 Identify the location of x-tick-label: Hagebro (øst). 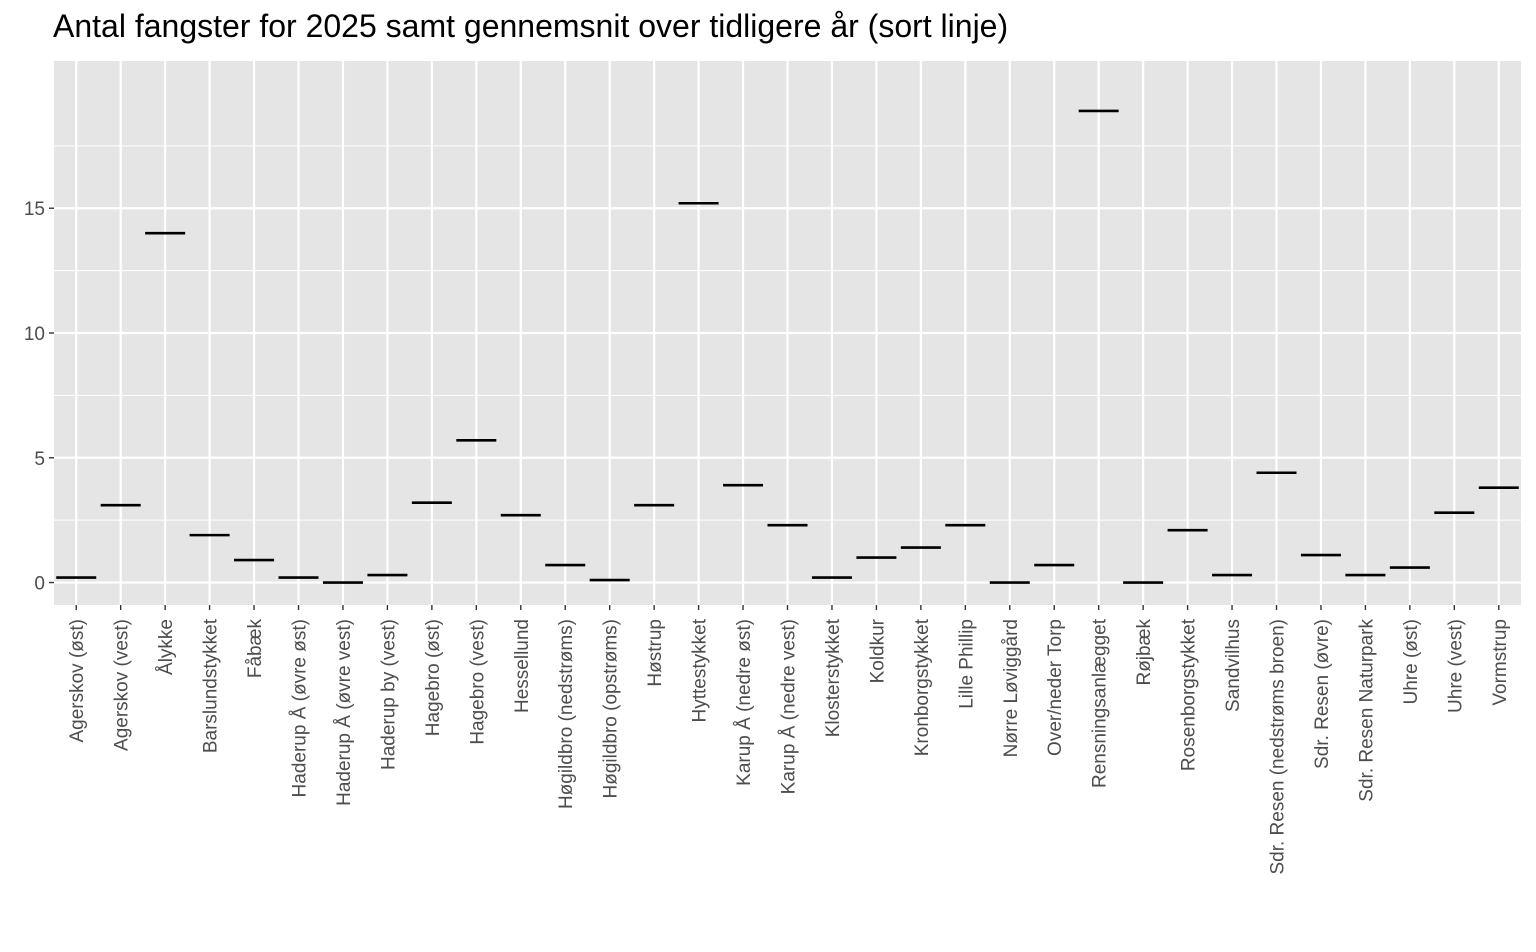
(433, 677).